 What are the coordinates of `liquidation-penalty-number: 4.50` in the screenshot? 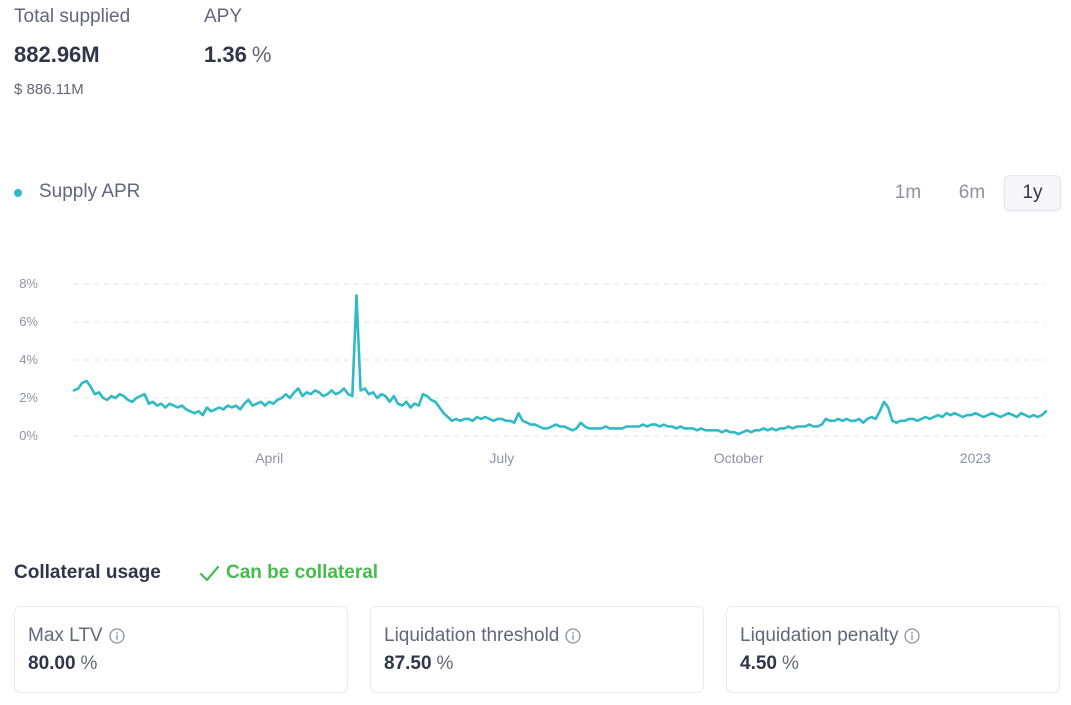 It's located at (758, 663).